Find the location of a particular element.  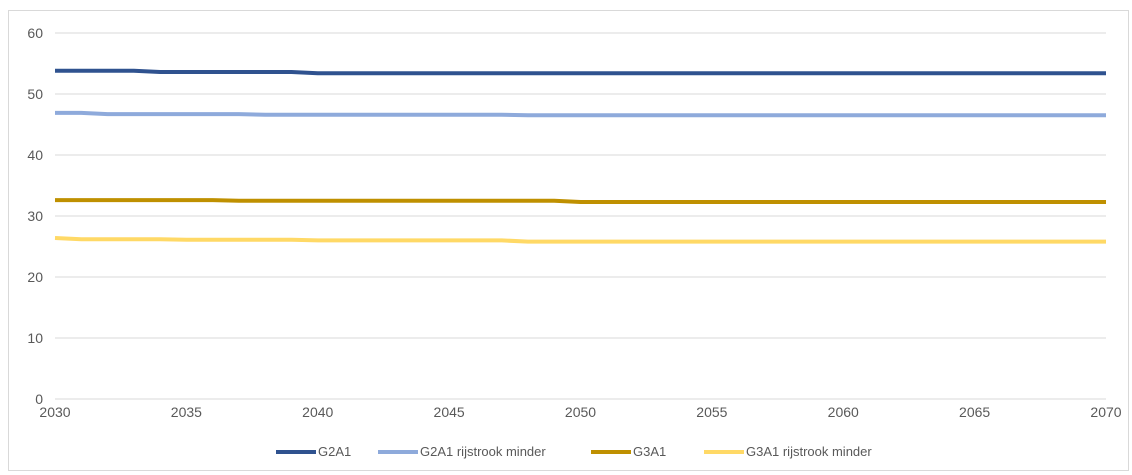

legend-label-2: G2A1 rijstrook minder is located at coordinates (483, 451).